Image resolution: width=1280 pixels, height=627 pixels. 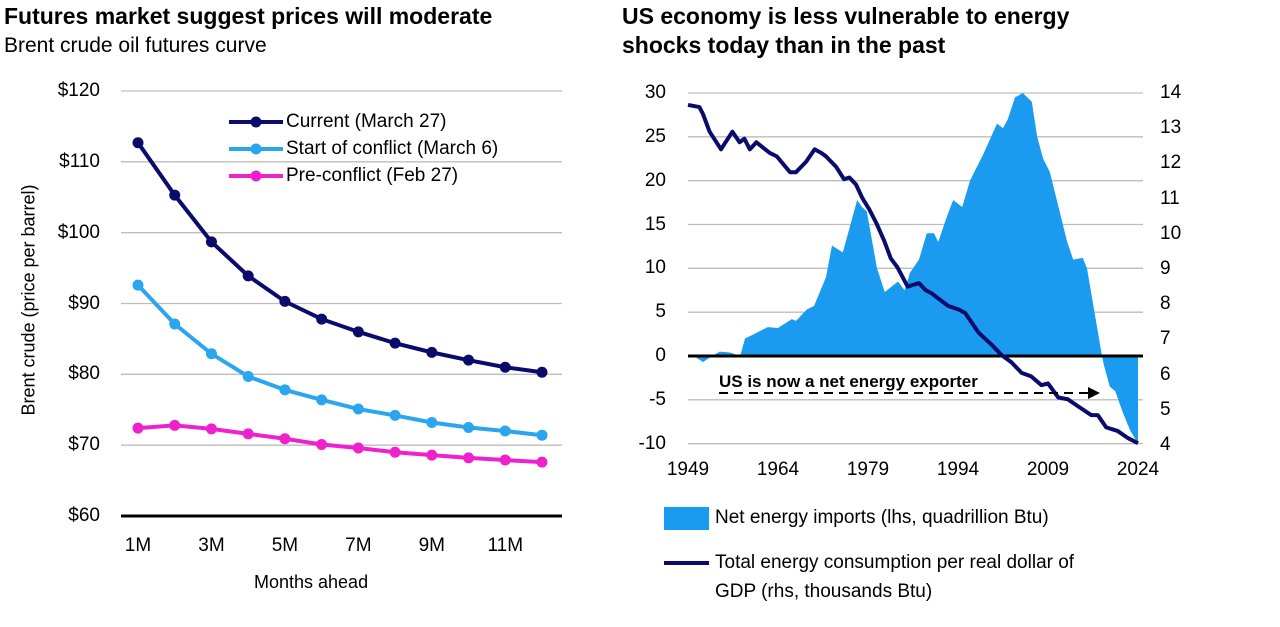 I want to click on left-x-tick: 9M, so click(x=432, y=545).